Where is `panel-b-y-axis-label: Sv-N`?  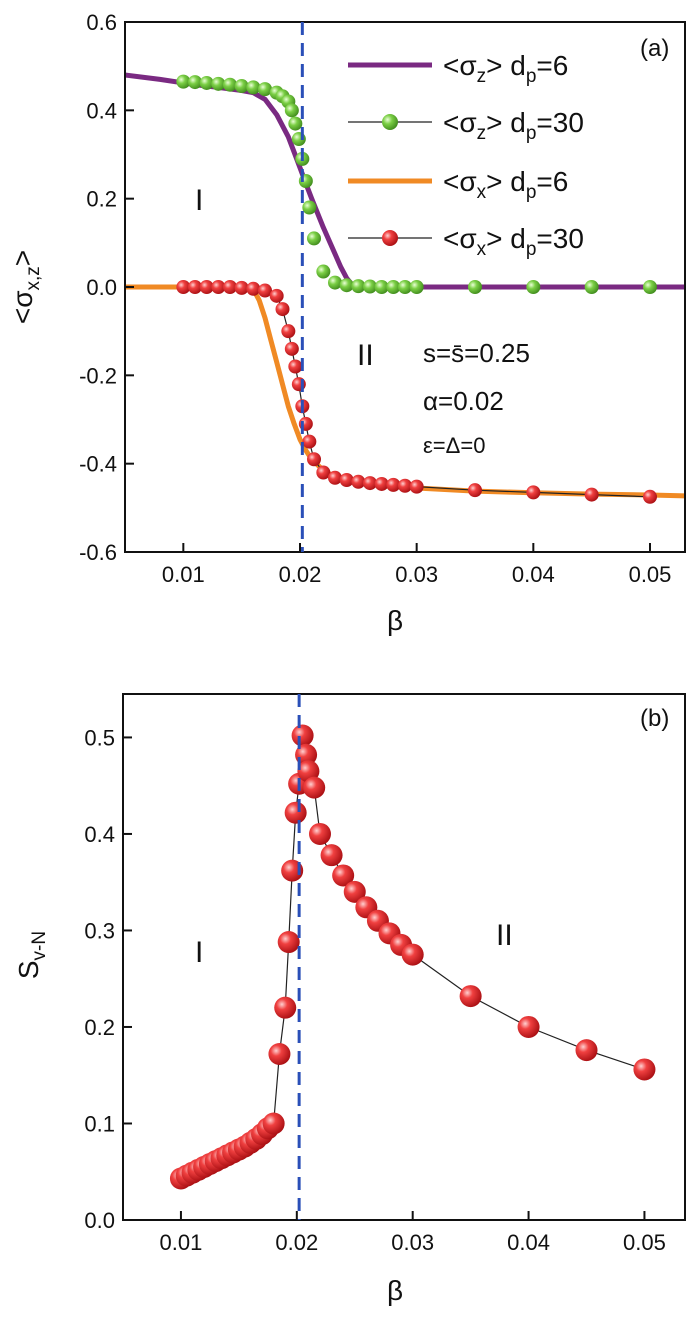 panel-b-y-axis-label: Sv-N is located at coordinates (31, 955).